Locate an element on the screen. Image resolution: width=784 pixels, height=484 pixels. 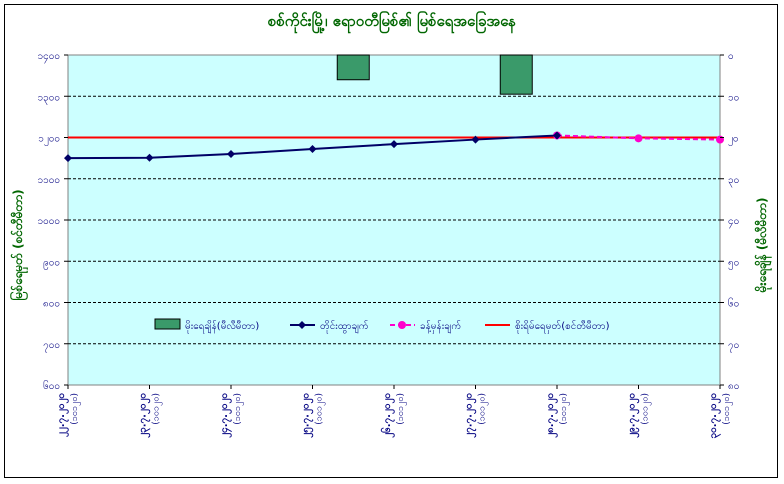
x-tick-label: ၂၆.၇.၂၀၂၀ is located at coordinates (388, 415).